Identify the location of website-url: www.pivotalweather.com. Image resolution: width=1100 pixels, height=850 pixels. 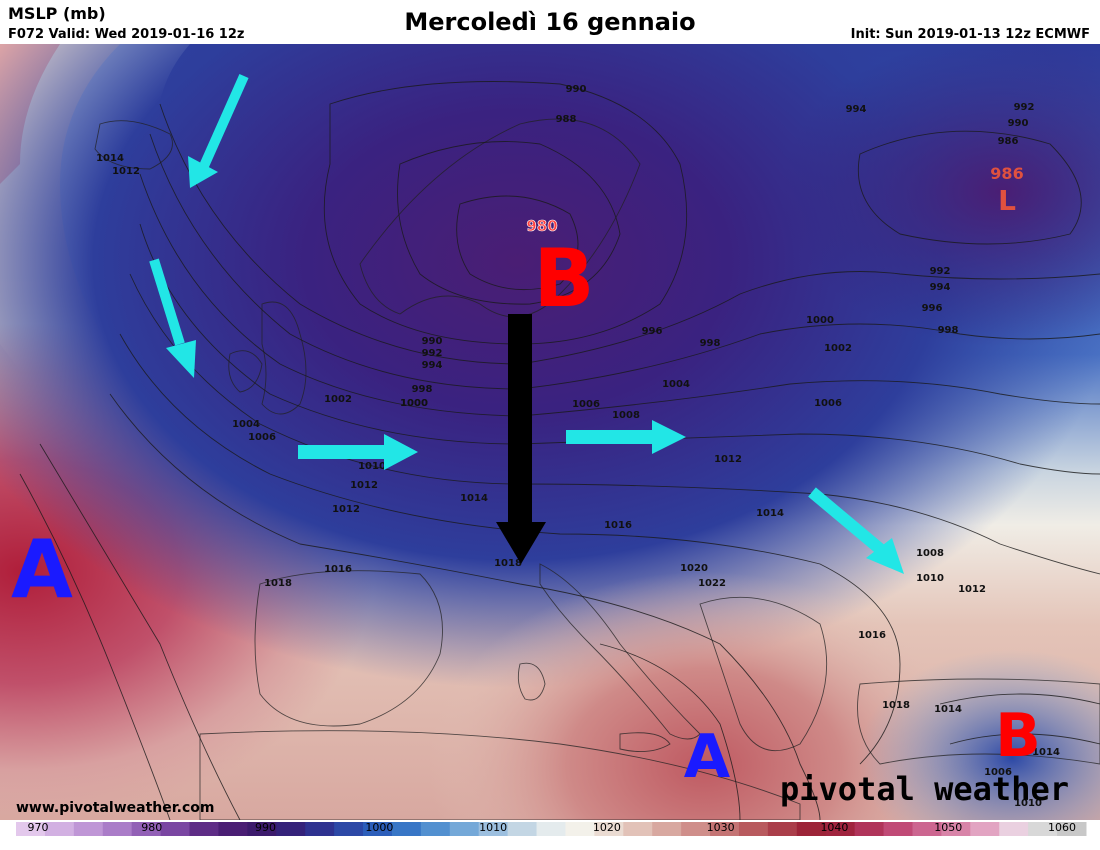
(115, 808).